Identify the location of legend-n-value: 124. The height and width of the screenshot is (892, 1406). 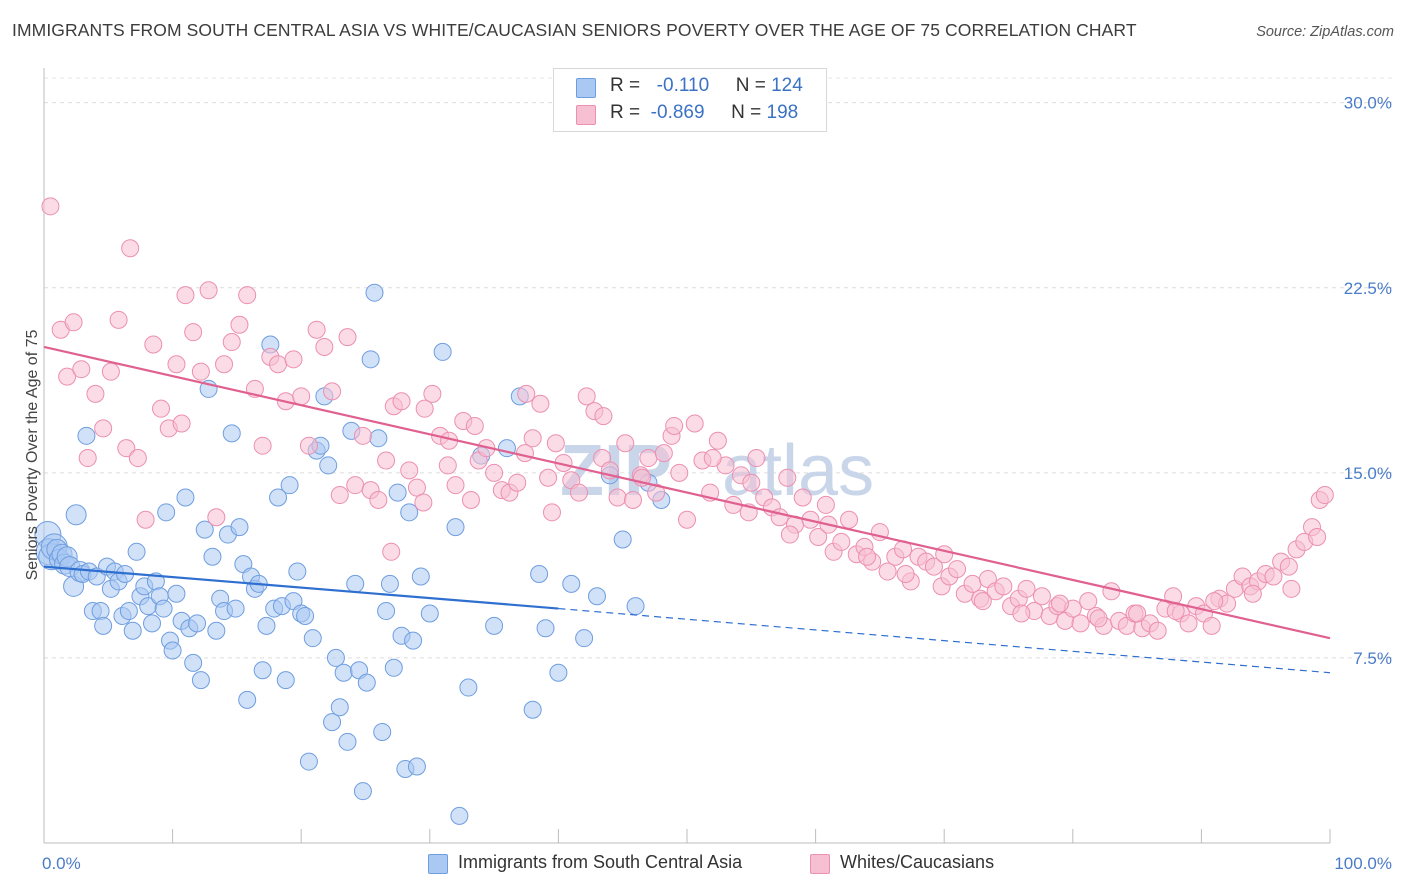
(787, 85).